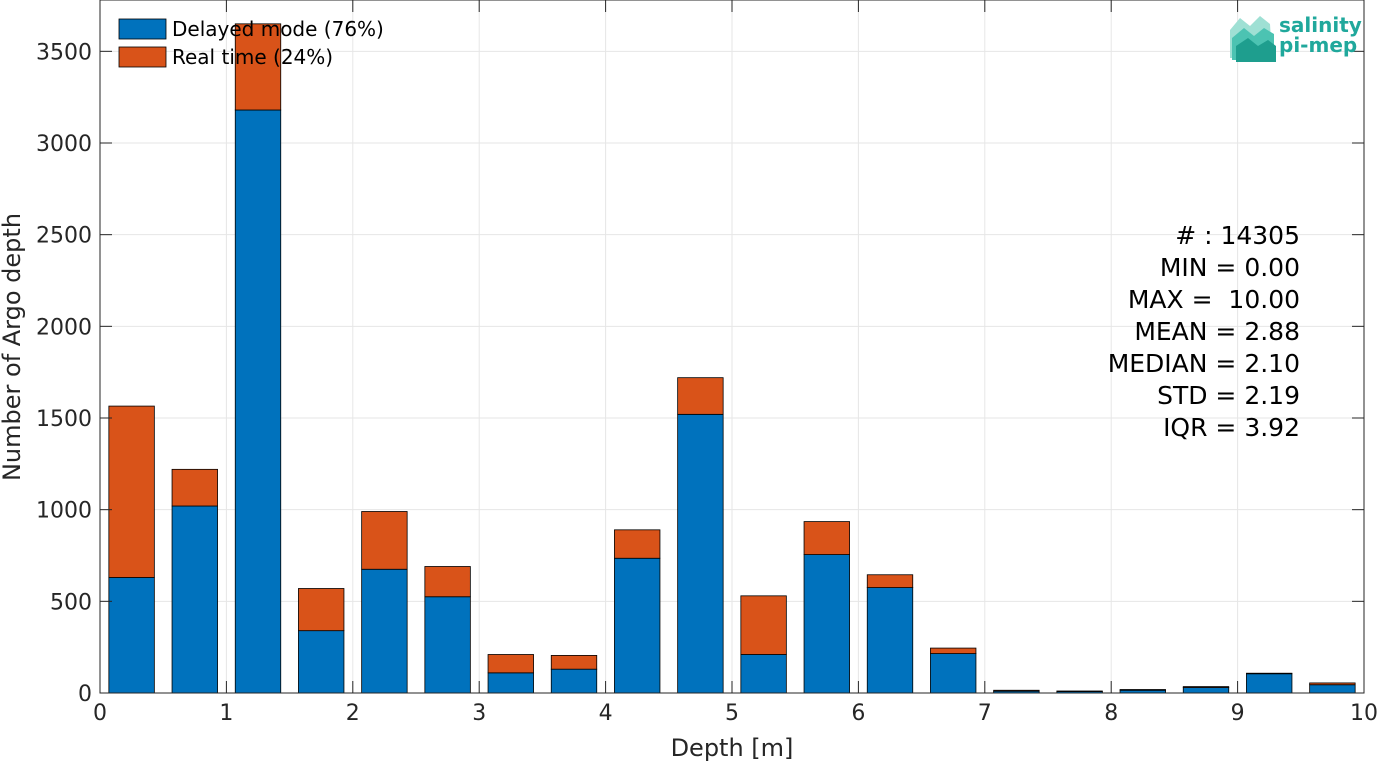 The width and height of the screenshot is (1378, 763). Describe the element at coordinates (1237, 235) in the screenshot. I see `stat-count: # : 14305` at that location.